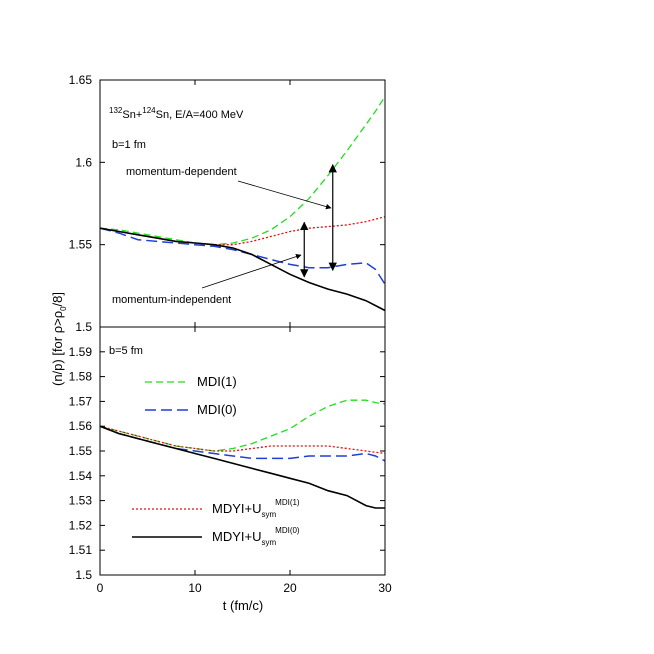 The height and width of the screenshot is (654, 654). Describe the element at coordinates (251, 271) in the screenshot. I see `mi-pointer-arrow` at that location.